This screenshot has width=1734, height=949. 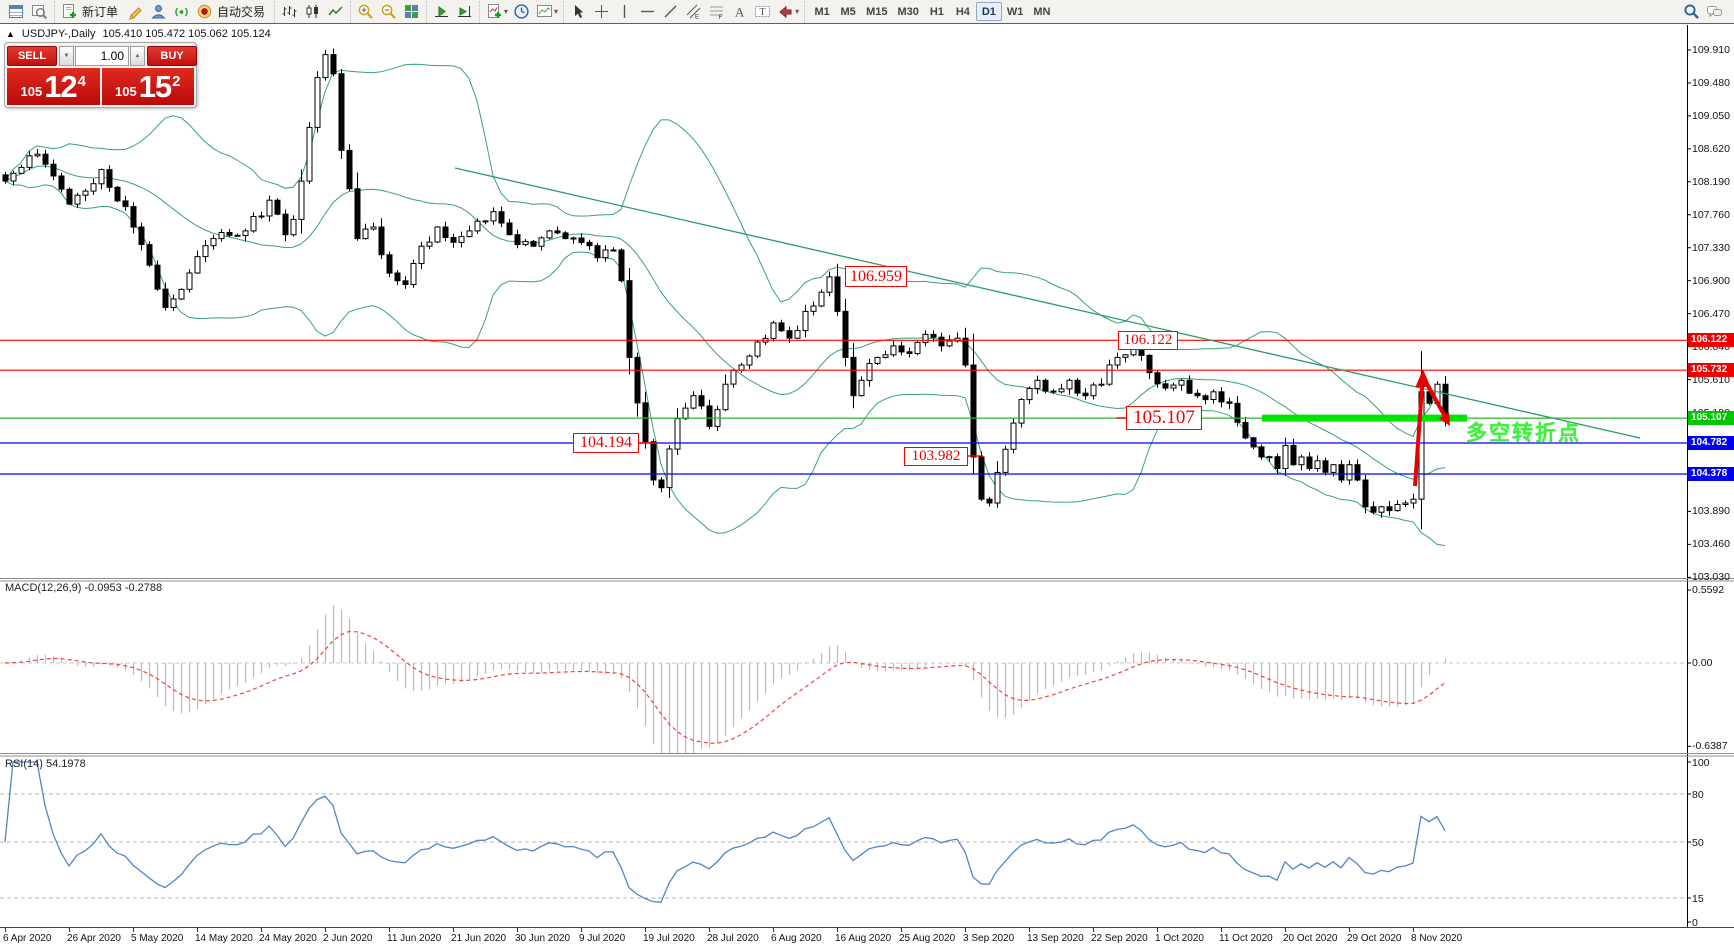 What do you see at coordinates (578, 12) in the screenshot?
I see `cursor-icon` at bounding box center [578, 12].